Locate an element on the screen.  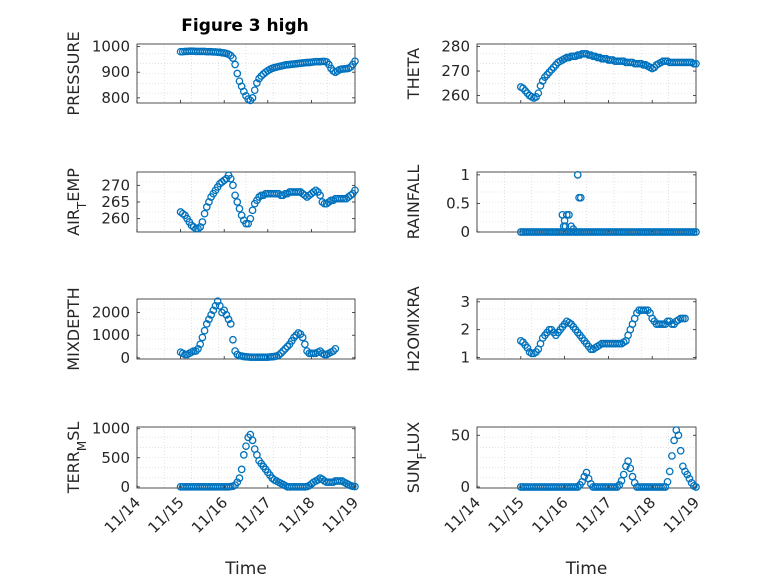
panel-0-ylabel: PRESSURE is located at coordinates (73, 73).